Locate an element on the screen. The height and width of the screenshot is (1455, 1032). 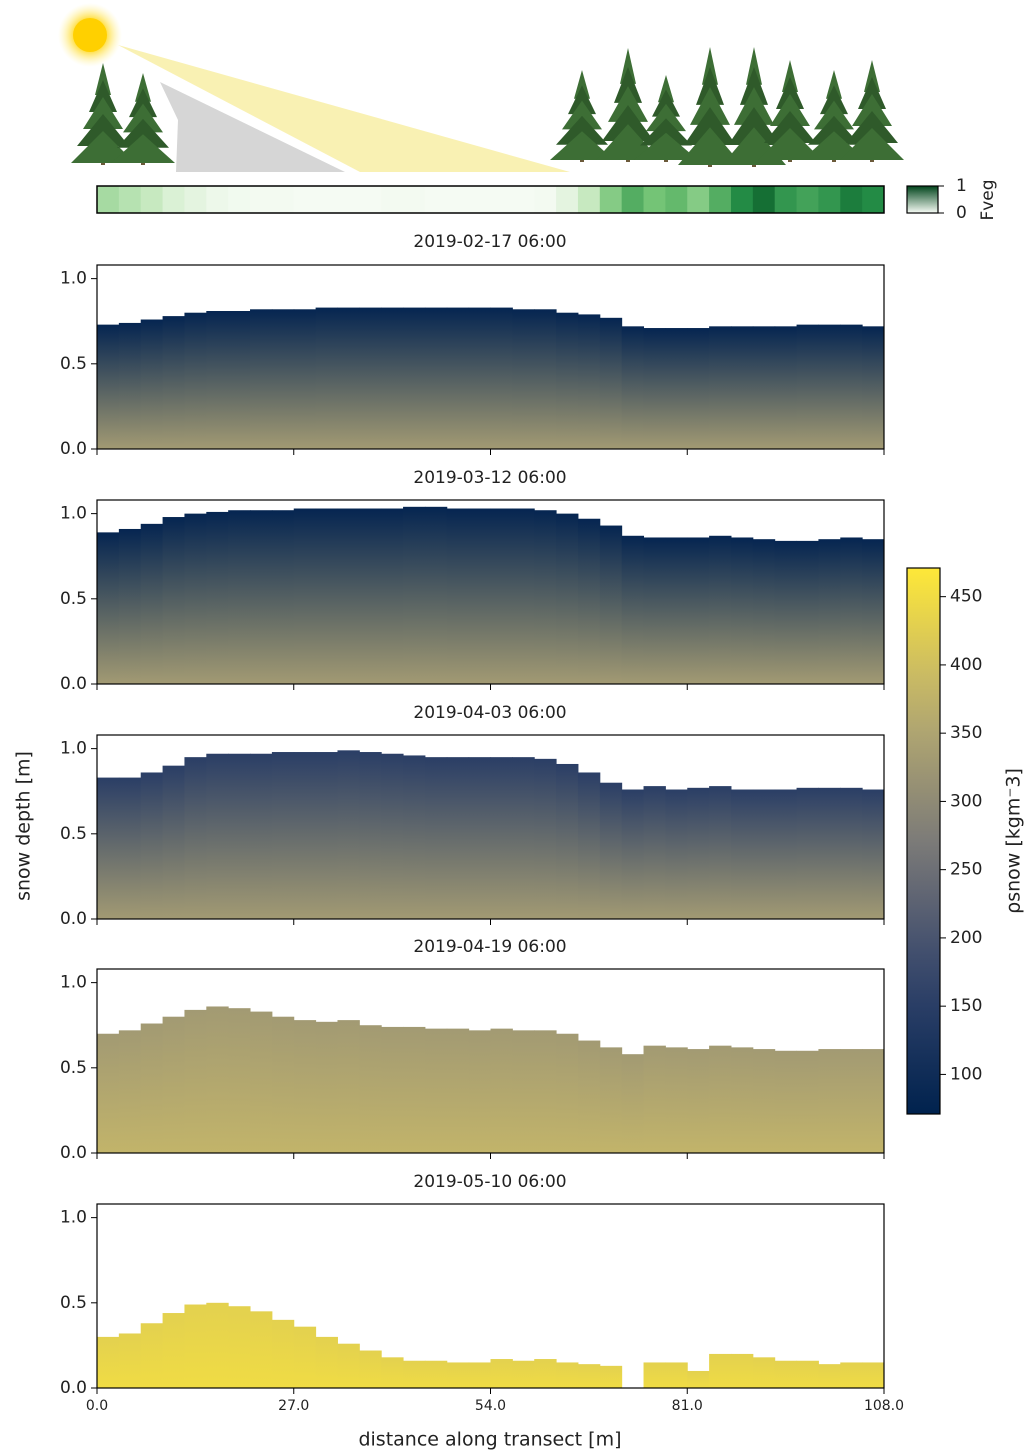
x-tick-label: 54.0 is located at coordinates (490, 1406).